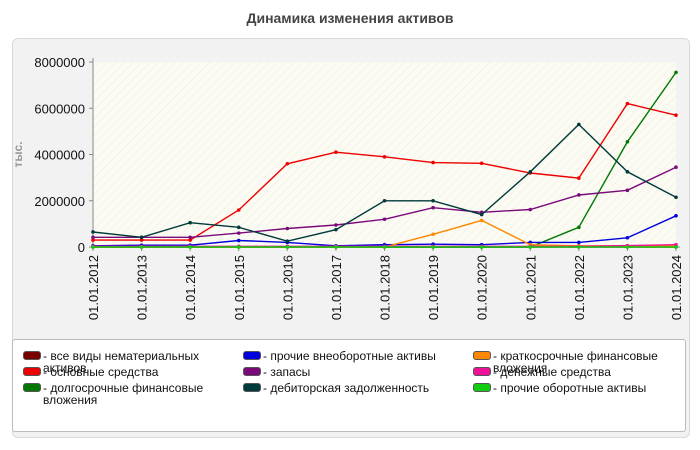 The height and width of the screenshot is (450, 700). Describe the element at coordinates (93, 287) in the screenshot. I see `x-tick-label: 01.01.2012` at that location.